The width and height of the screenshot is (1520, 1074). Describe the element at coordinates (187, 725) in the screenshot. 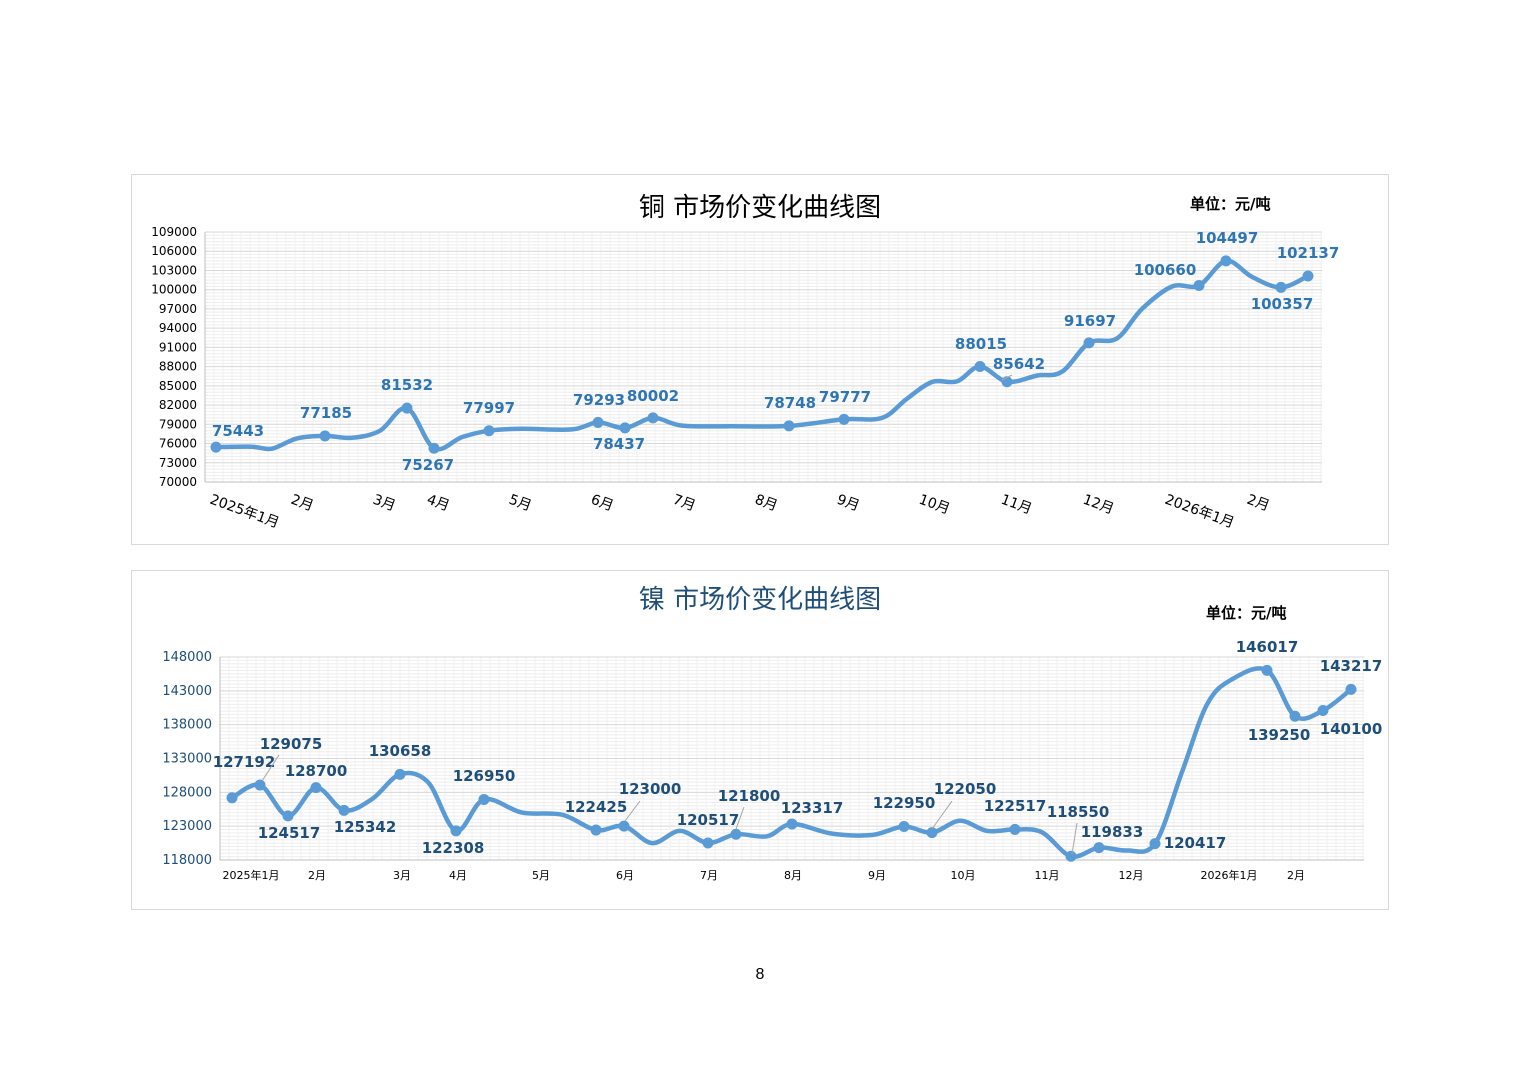

I see `y-tick-label: 138000` at that location.